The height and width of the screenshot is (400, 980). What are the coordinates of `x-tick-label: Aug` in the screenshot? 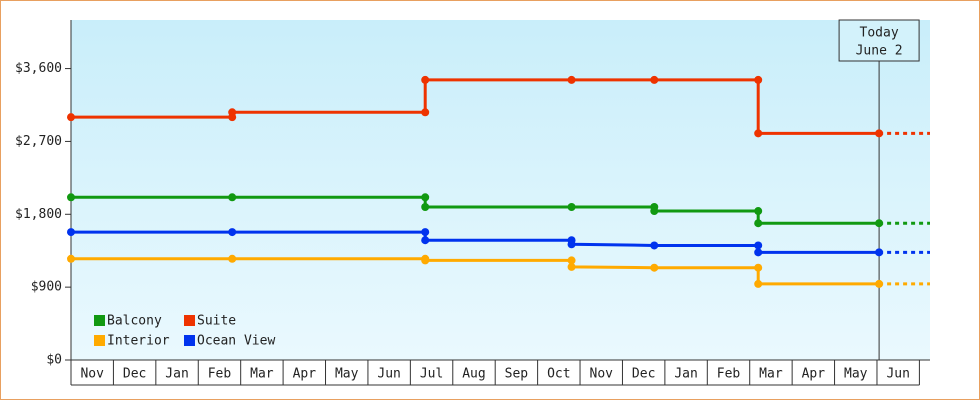 It's located at (473, 374).